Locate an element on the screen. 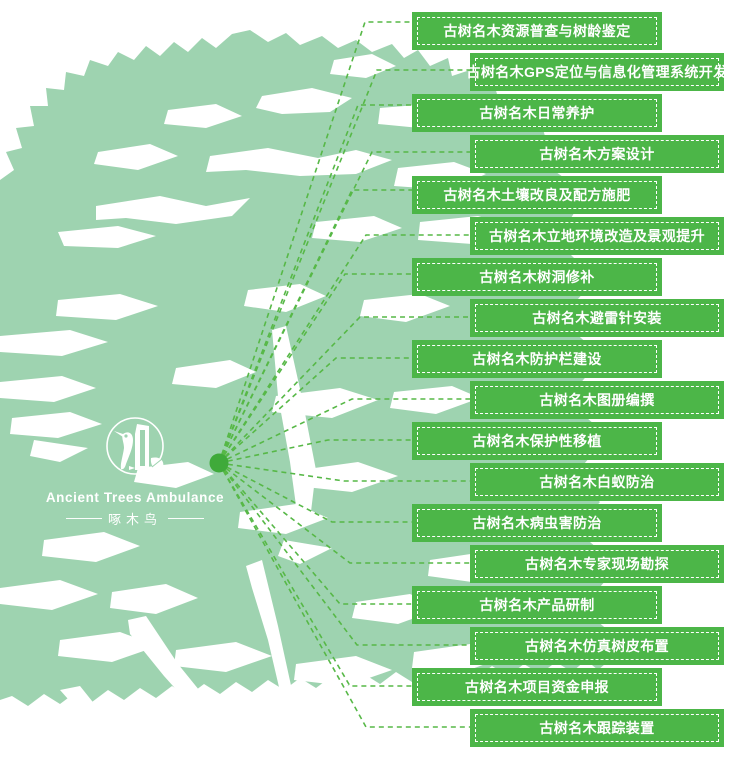  logo-rule-left is located at coordinates (83, 518).